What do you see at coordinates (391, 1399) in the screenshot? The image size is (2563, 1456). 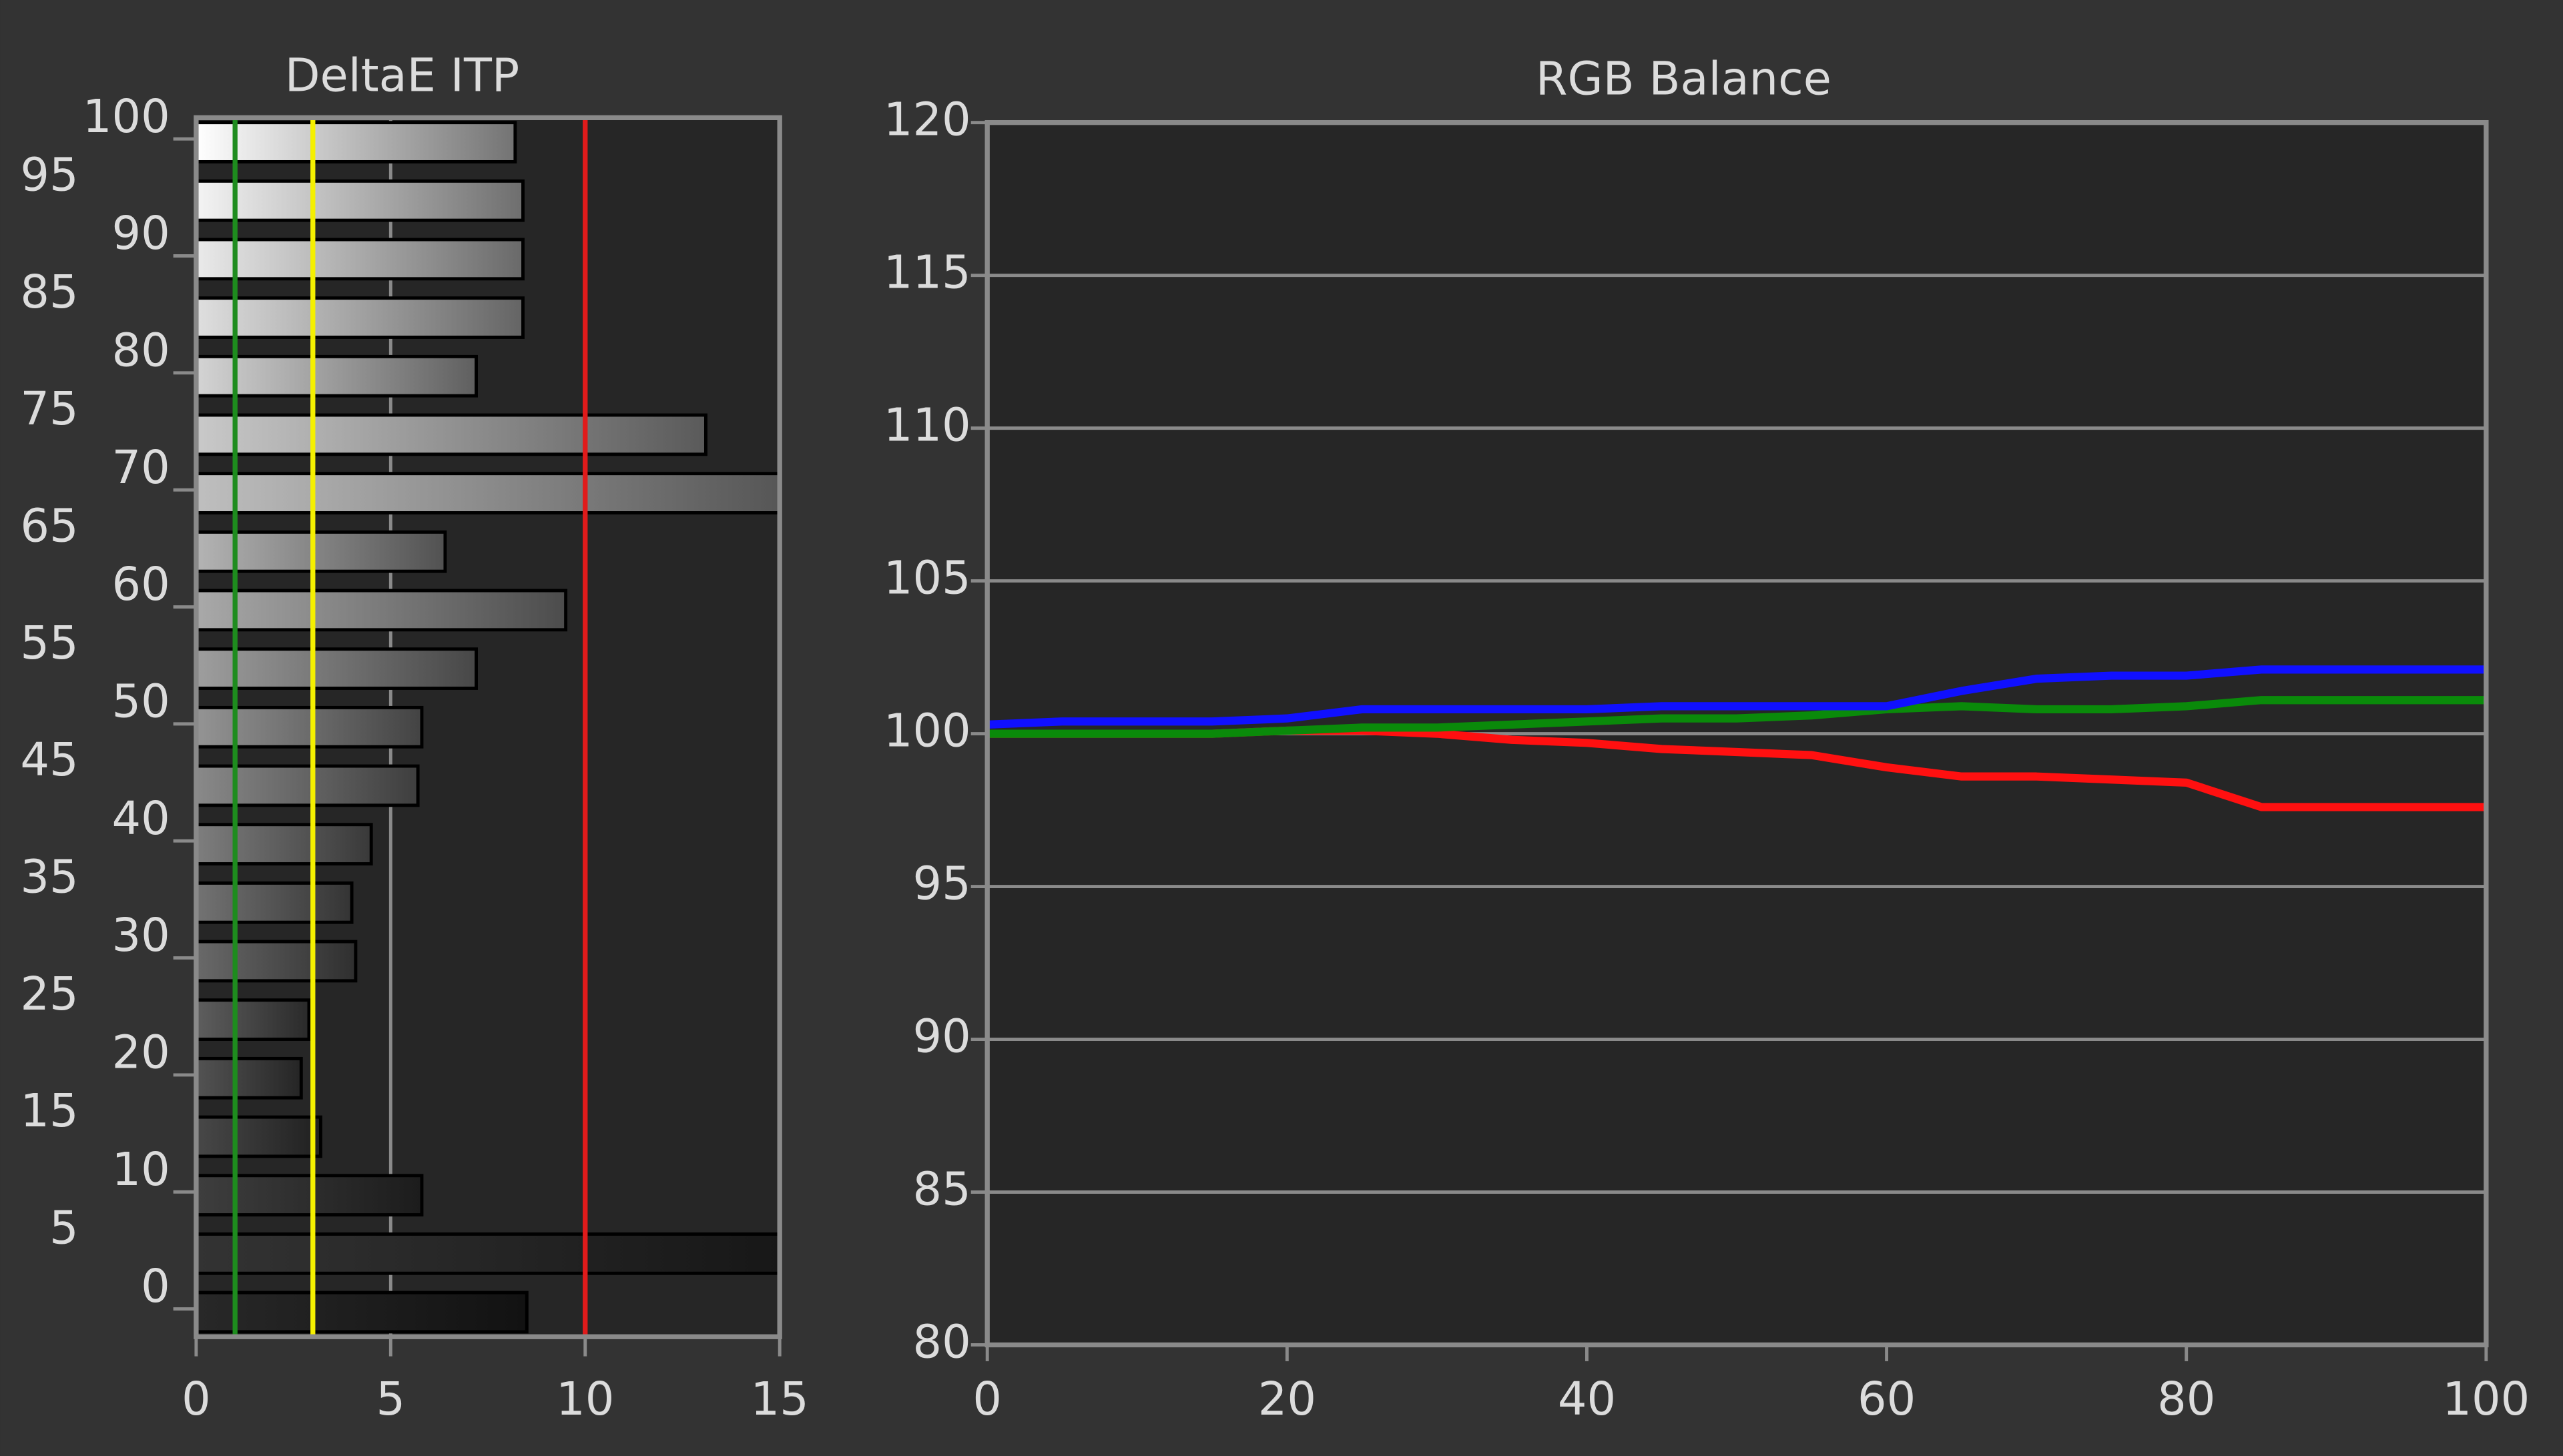 I see `x-tick-label: 5` at bounding box center [391, 1399].